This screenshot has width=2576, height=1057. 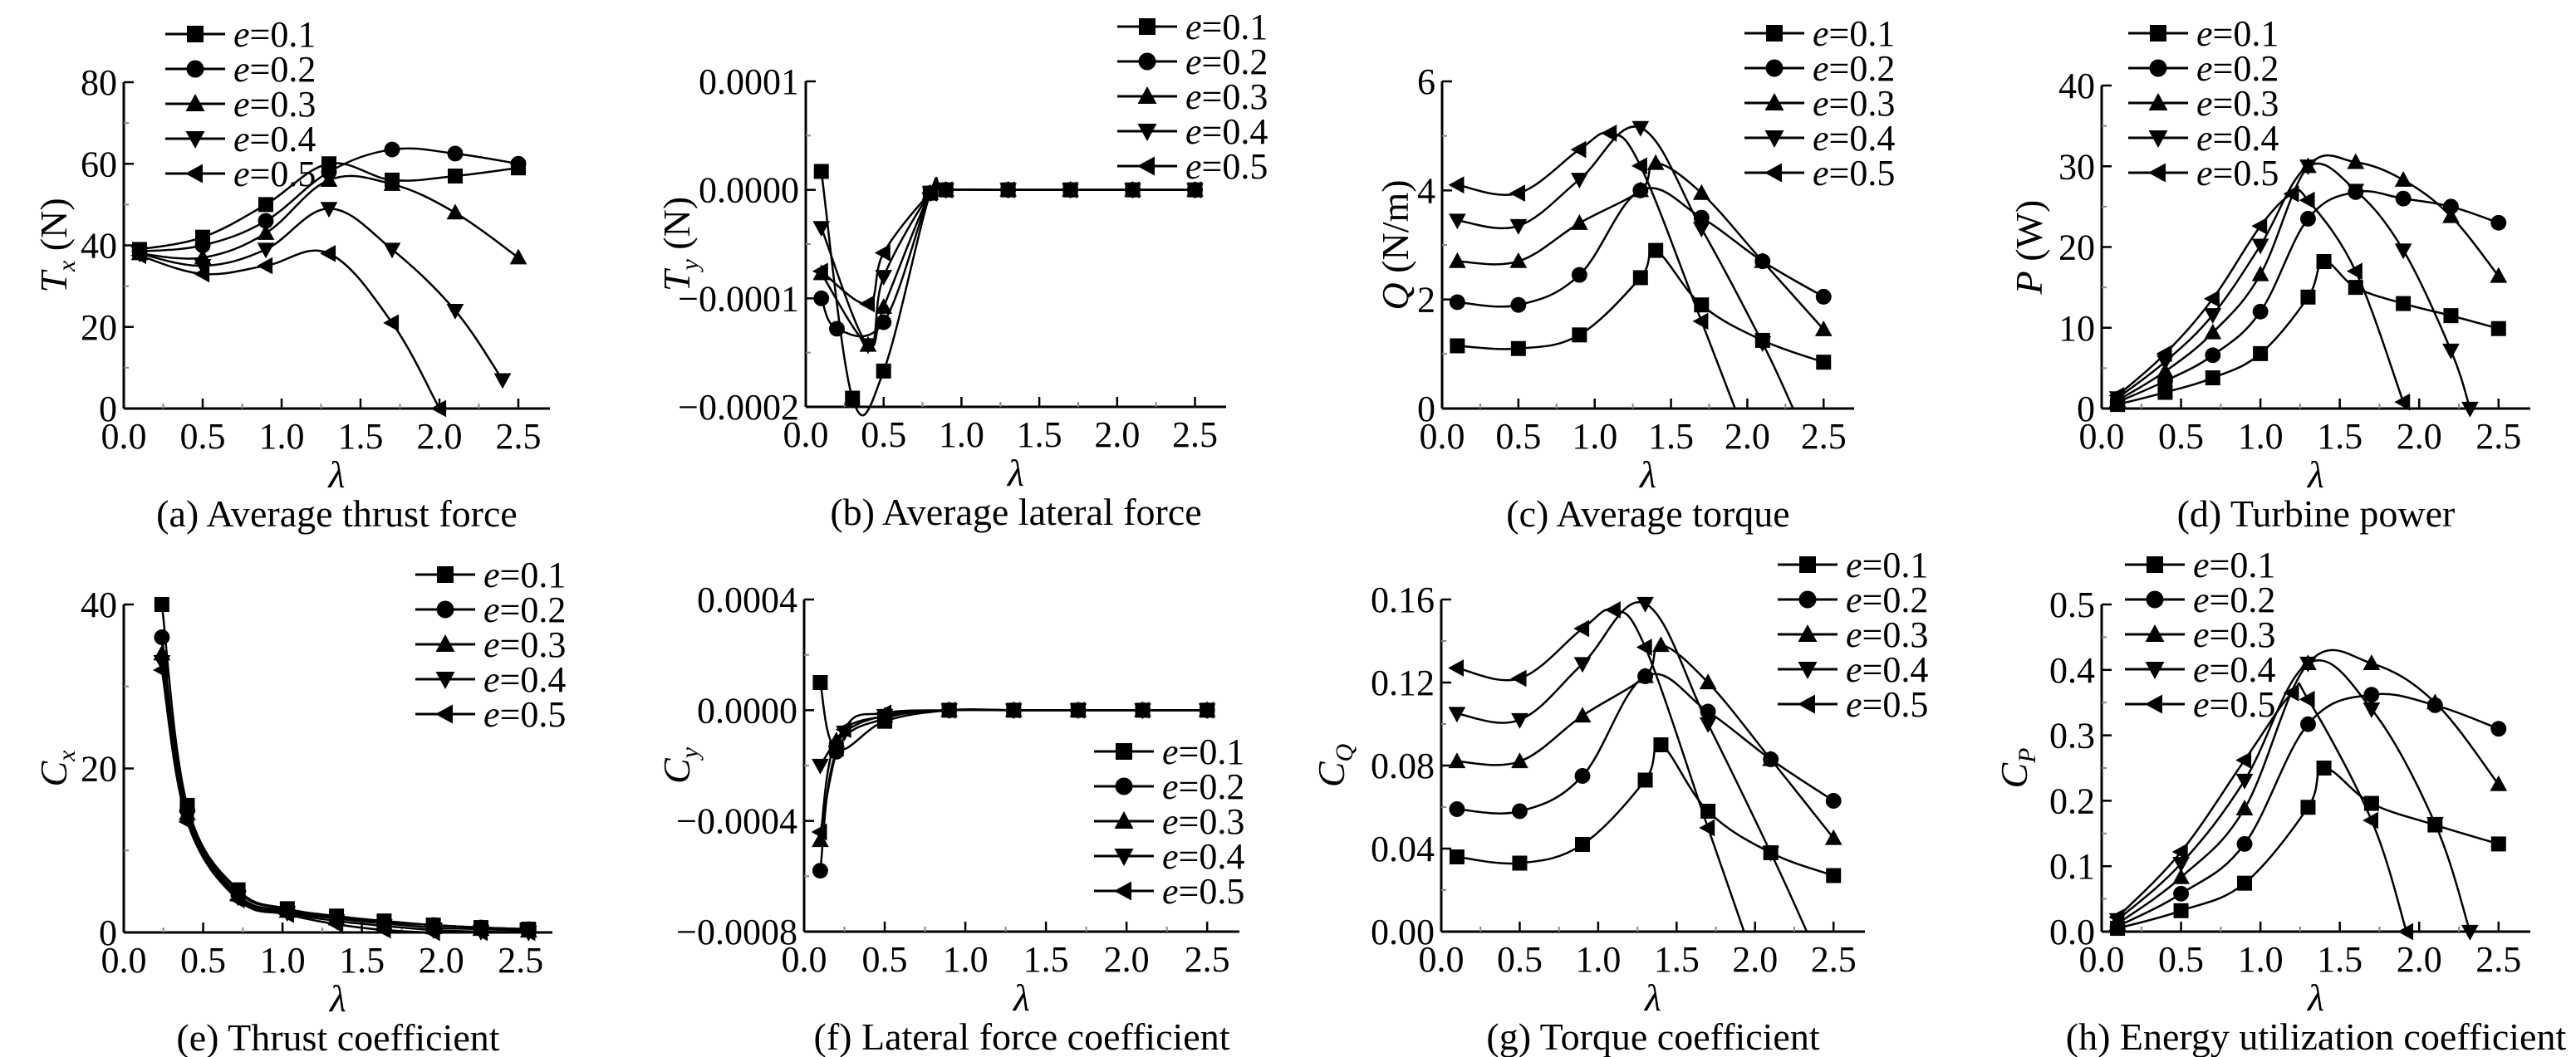 What do you see at coordinates (2316, 1036) in the screenshot?
I see `chart-caption: (h) Energy utilization coefficient` at bounding box center [2316, 1036].